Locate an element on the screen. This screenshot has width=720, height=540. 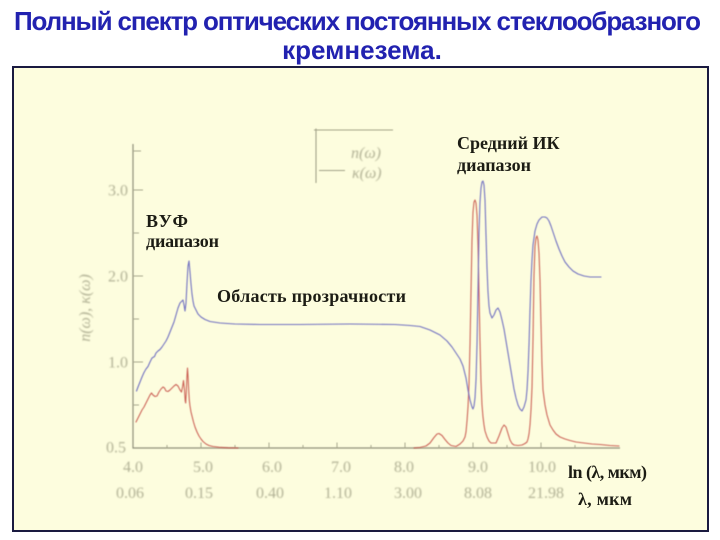
svg-text: 0.40 is located at coordinates (270, 493).